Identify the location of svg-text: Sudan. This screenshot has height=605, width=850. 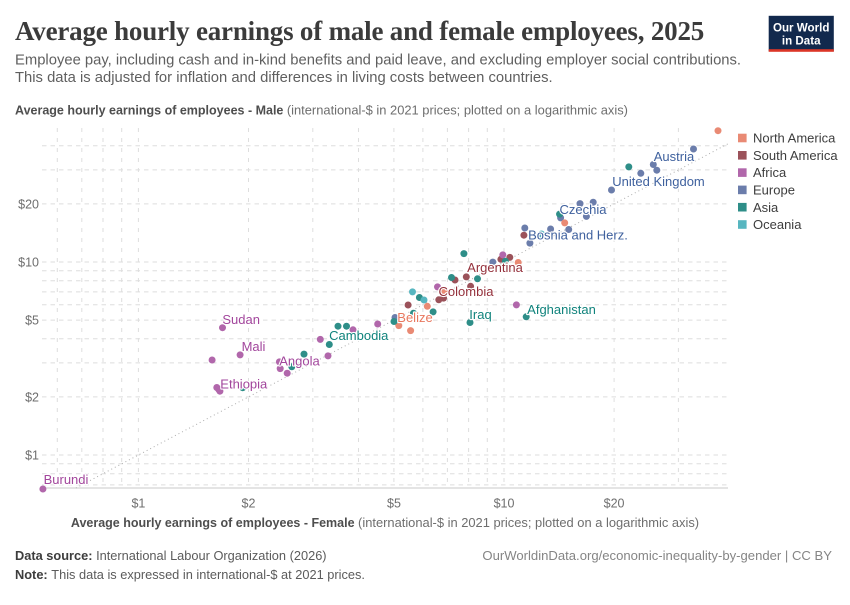
(241, 319).